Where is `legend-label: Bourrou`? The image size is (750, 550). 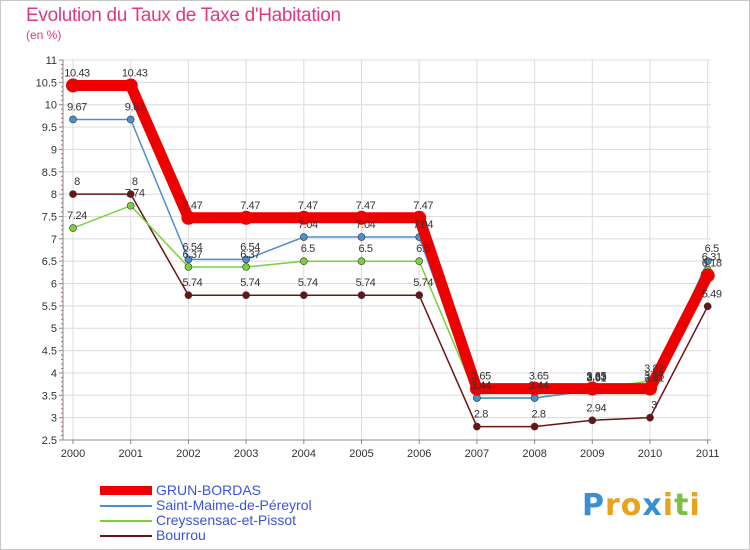
legend-label: Bourrou is located at coordinates (181, 535).